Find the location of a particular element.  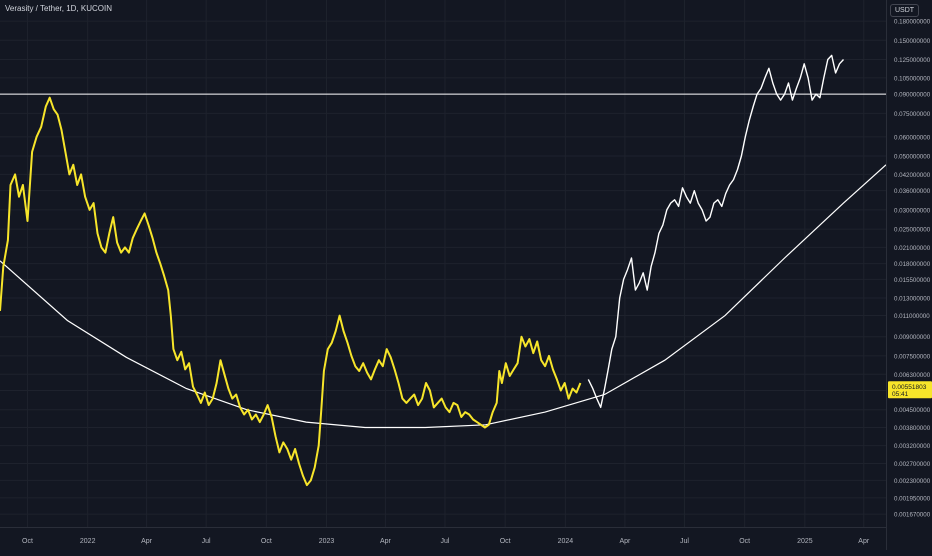

y-tick-label: 0.003800000 is located at coordinates (912, 428).